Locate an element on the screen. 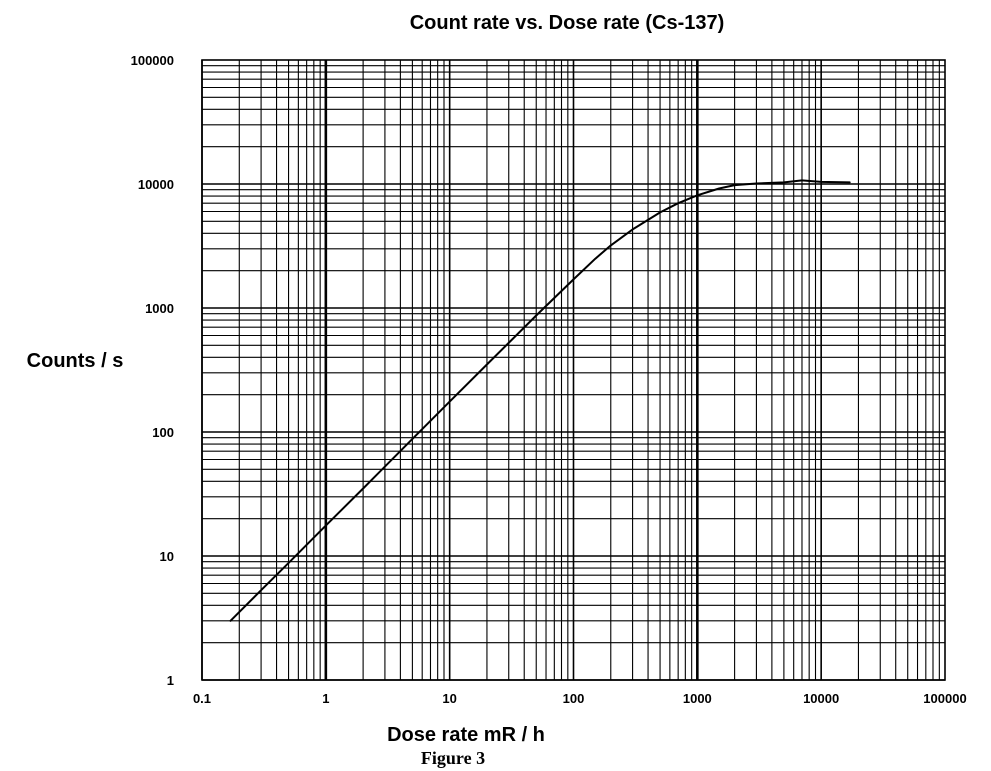 The width and height of the screenshot is (991, 771). y-tick-label: 10000 is located at coordinates (156, 184).